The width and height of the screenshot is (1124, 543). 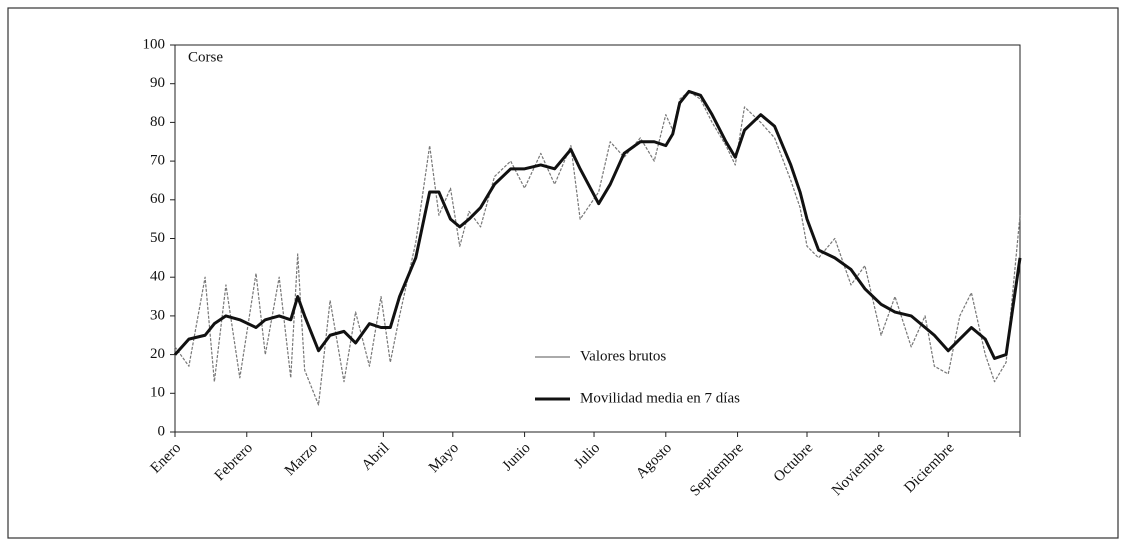 What do you see at coordinates (157, 354) in the screenshot?
I see `y-tick-label: 20` at bounding box center [157, 354].